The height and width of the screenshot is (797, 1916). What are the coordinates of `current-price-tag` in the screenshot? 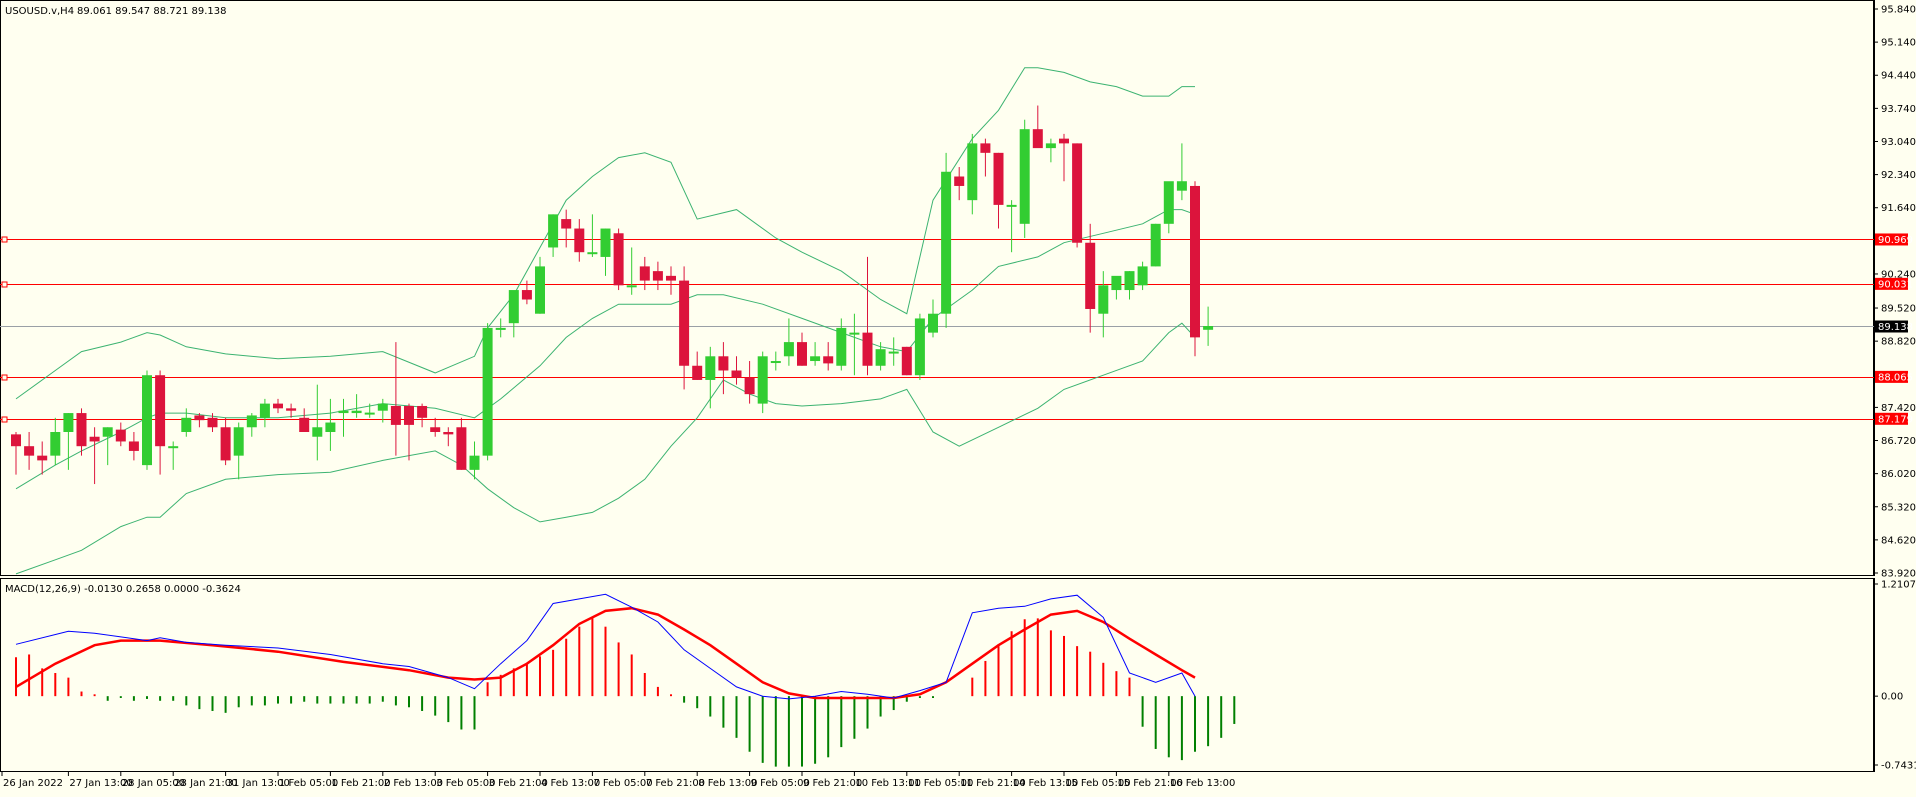 It's located at (1891, 326).